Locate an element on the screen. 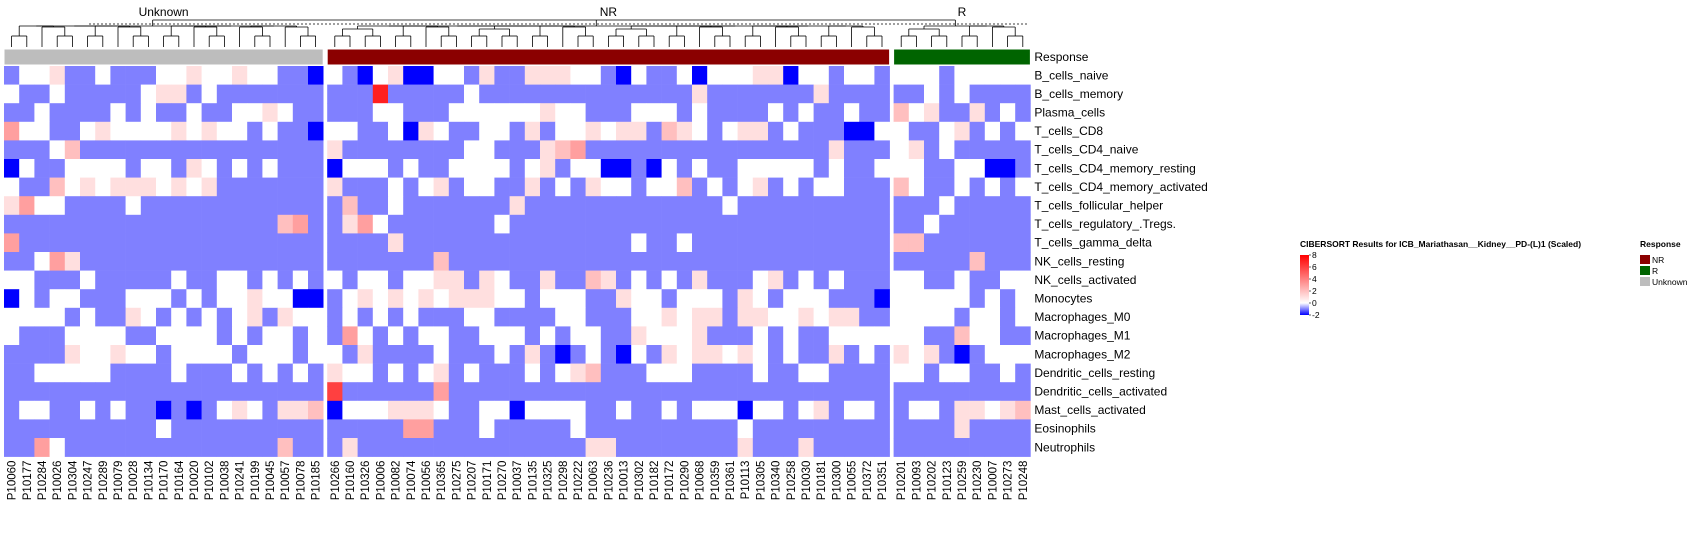 Image resolution: width=1700 pixels, height=550 pixels. column-label: P10351 is located at coordinates (883, 481).